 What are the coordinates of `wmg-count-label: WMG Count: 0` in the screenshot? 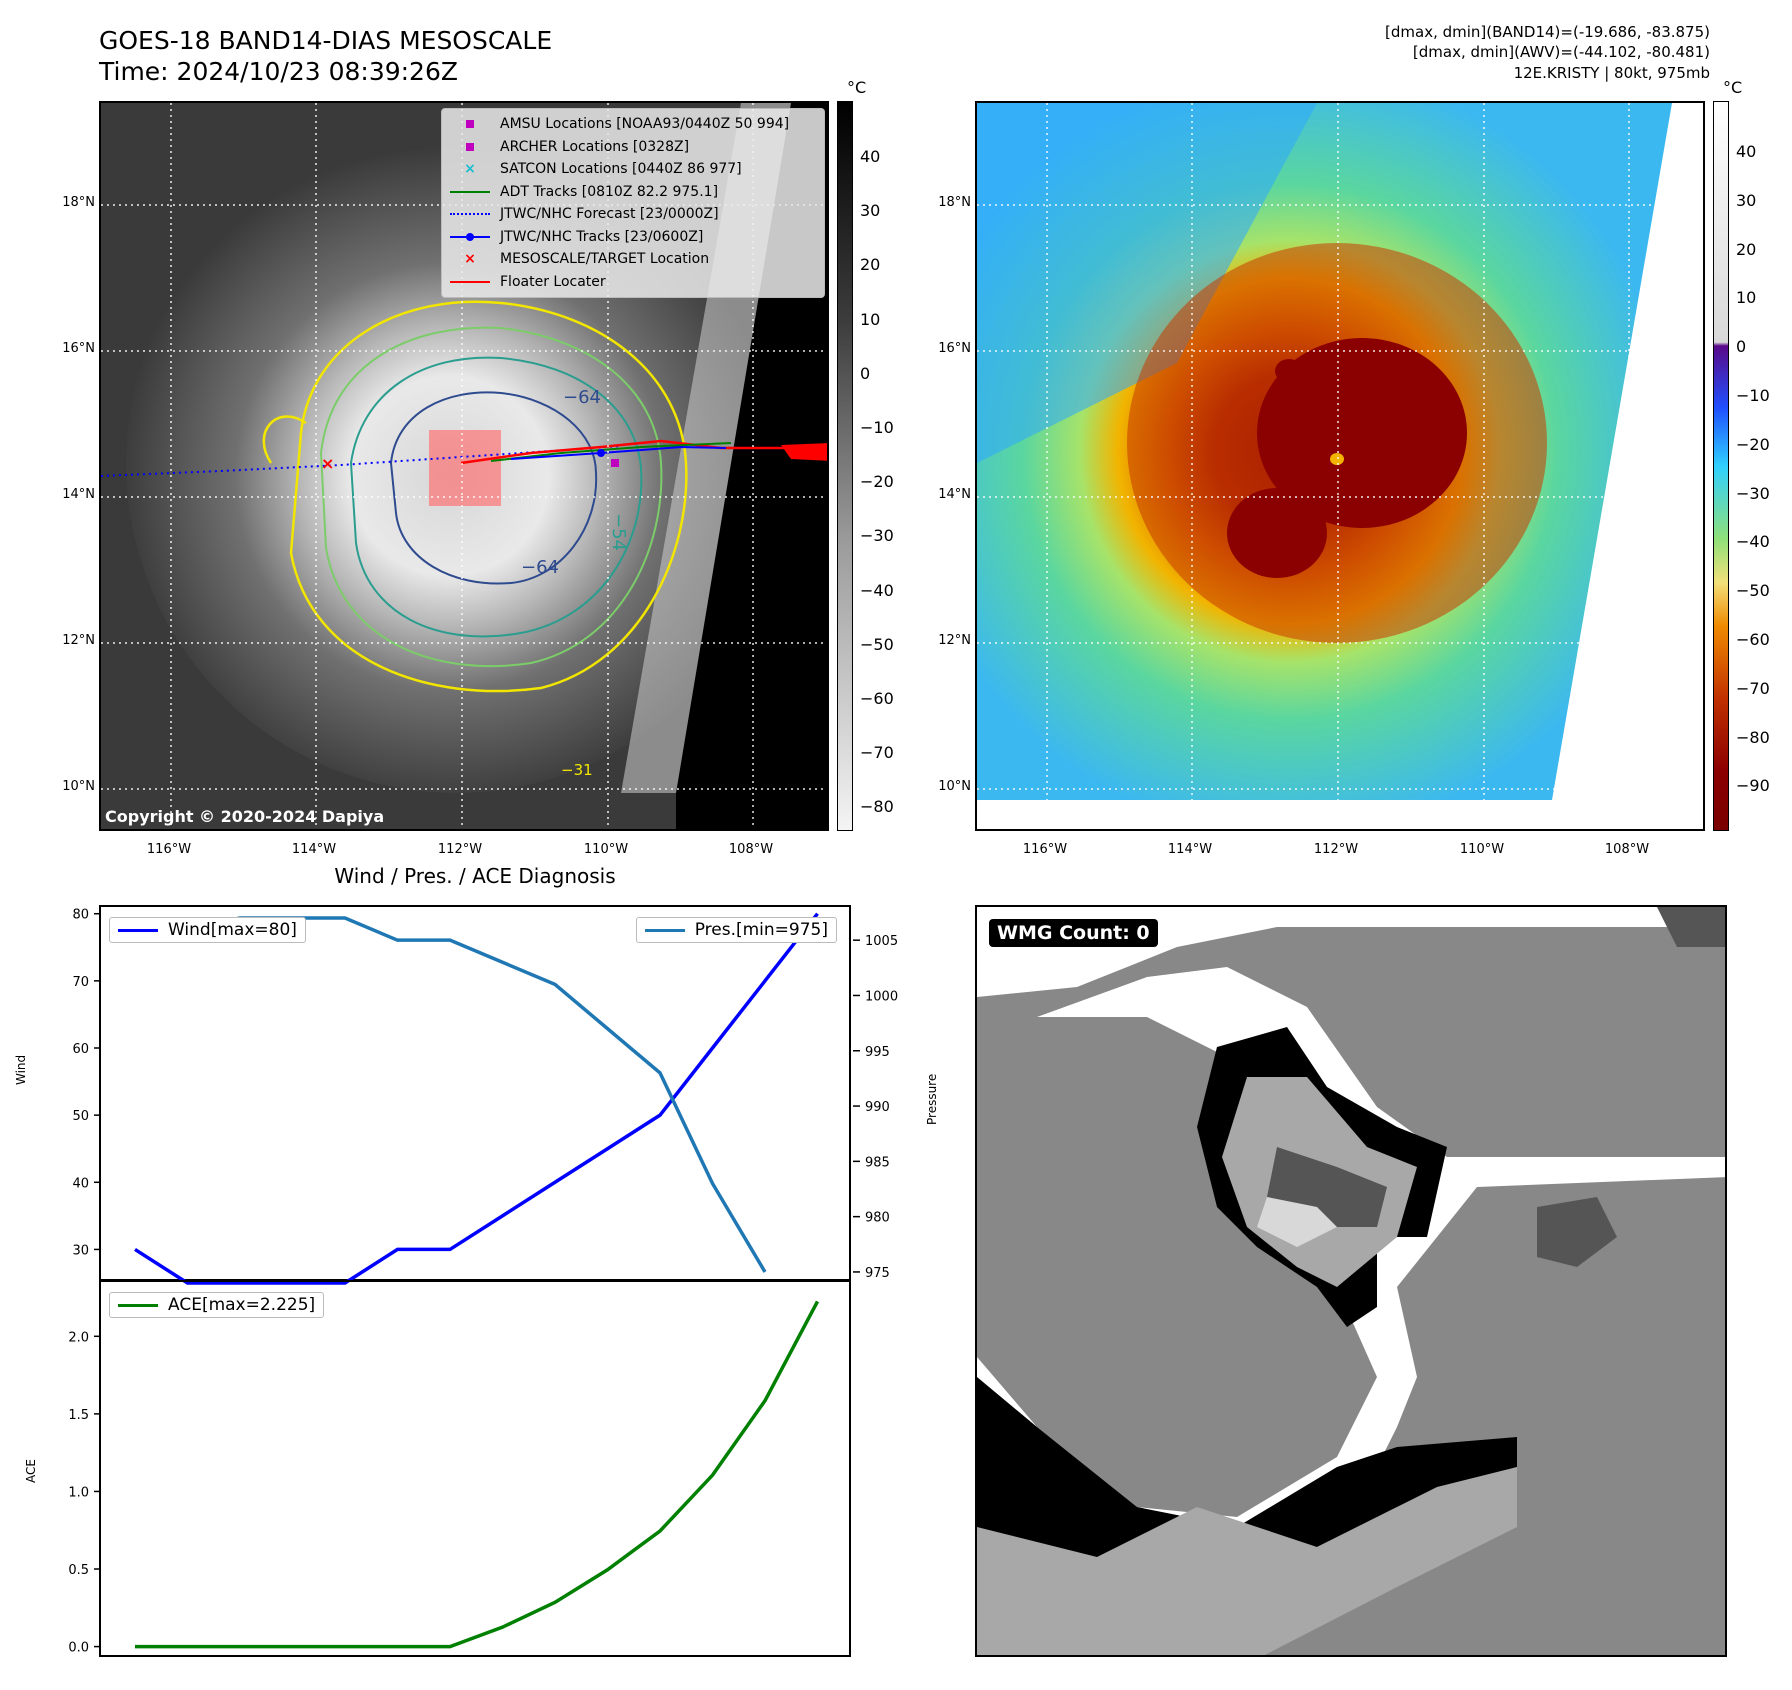 It's located at (1073, 933).